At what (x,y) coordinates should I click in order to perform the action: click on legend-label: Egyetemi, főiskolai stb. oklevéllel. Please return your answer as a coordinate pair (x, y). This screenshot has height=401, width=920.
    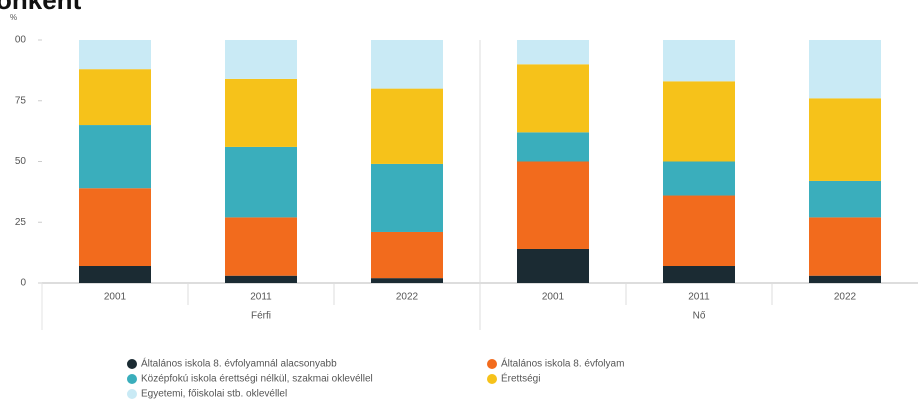
    Looking at the image, I should click on (214, 394).